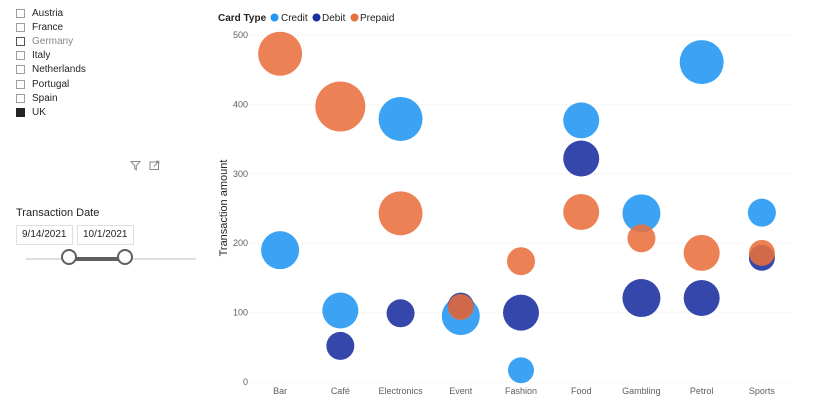 Image resolution: width=814 pixels, height=407 pixels. Describe the element at coordinates (280, 391) in the screenshot. I see `x-tick-label: Bar` at that location.